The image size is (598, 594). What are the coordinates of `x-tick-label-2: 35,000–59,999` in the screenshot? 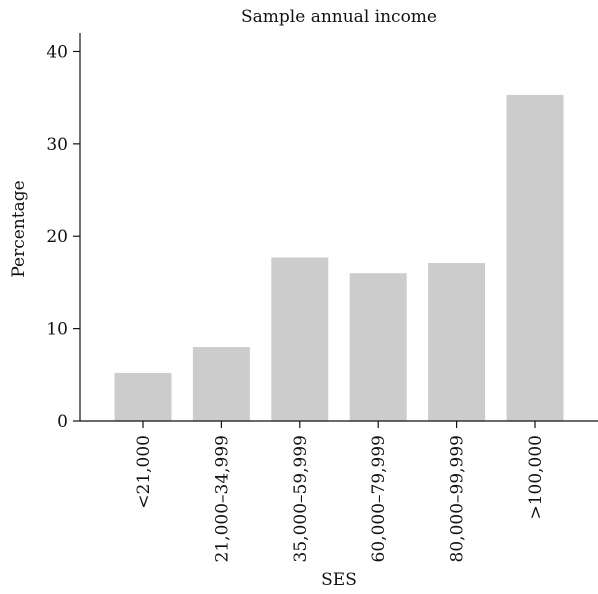 It's located at (301, 498).